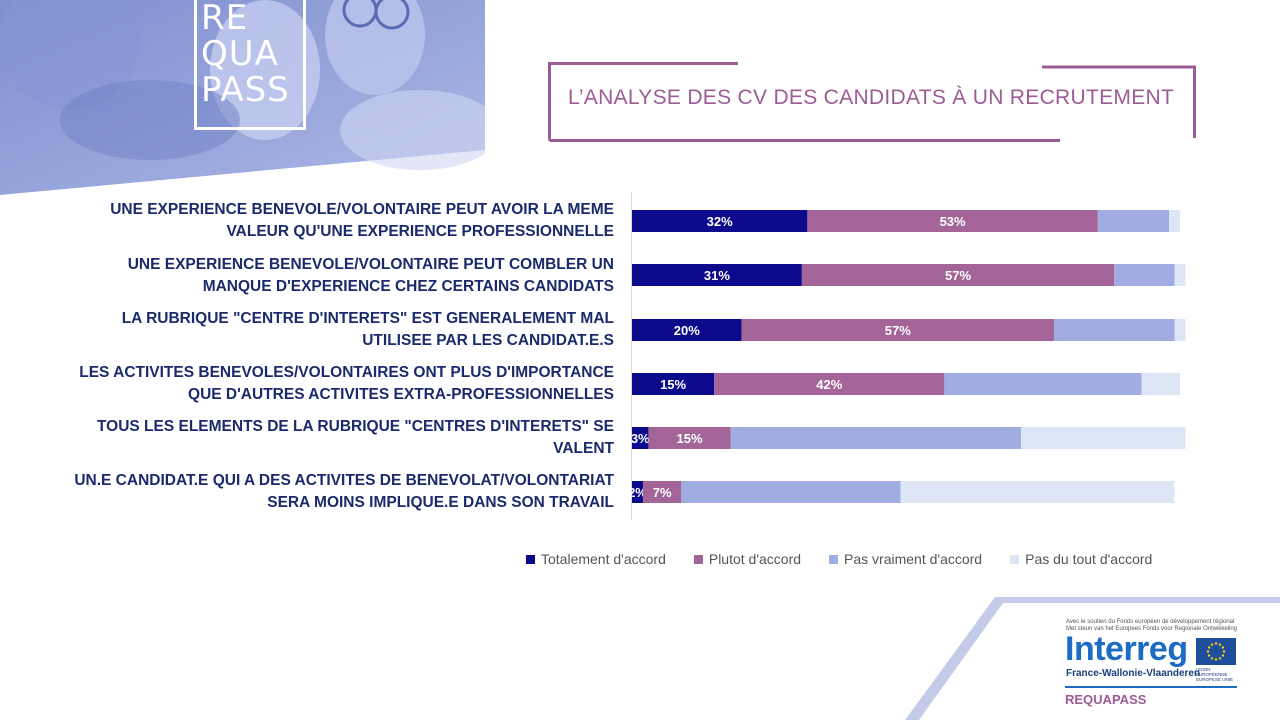  I want to click on legend-item-totalement: Totalement d'accord, so click(596, 559).